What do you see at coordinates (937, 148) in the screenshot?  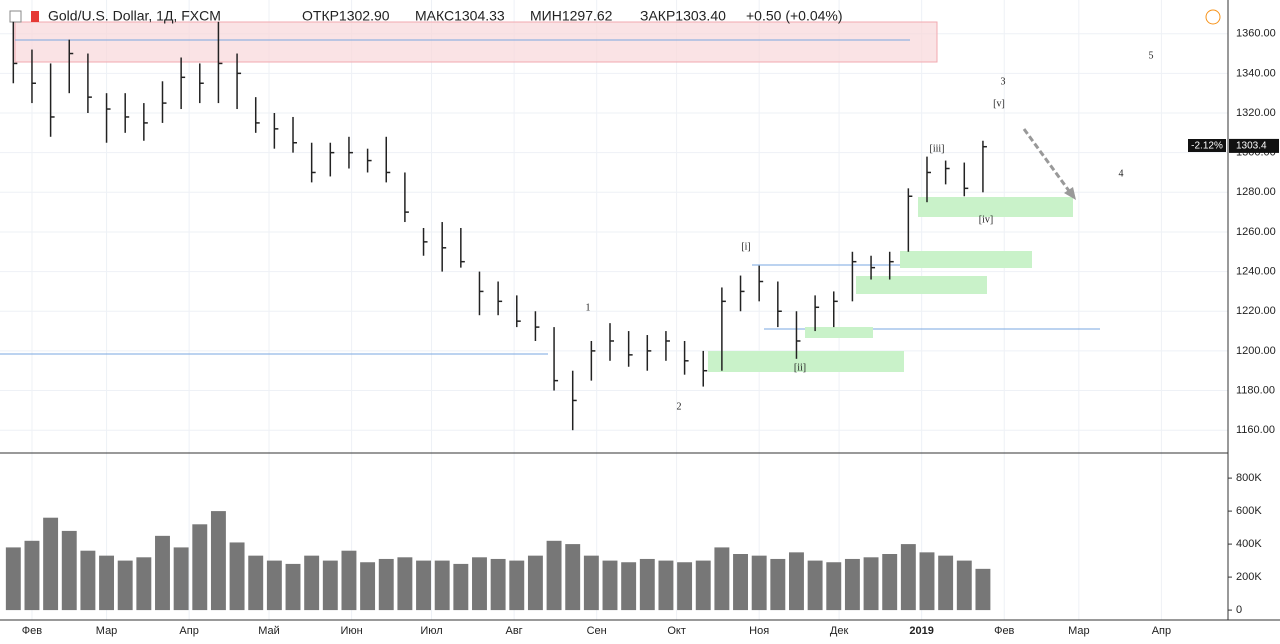 I see `wave-label: [iii]` at bounding box center [937, 148].